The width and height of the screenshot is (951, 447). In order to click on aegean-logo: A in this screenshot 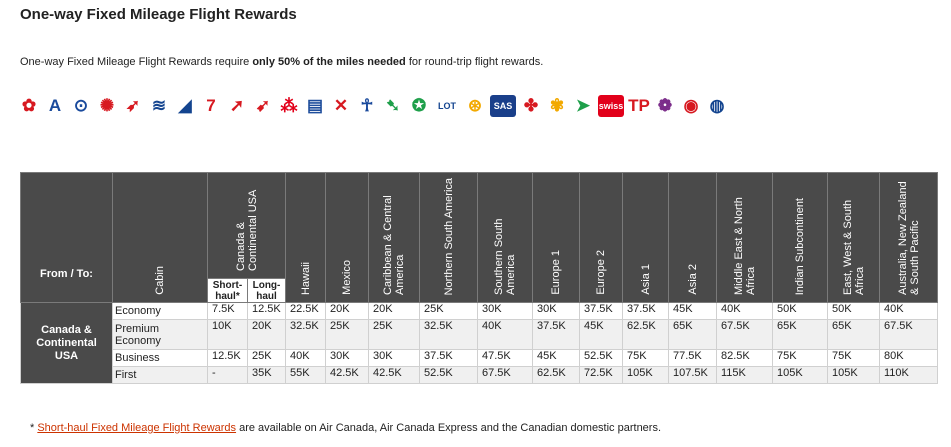, I will do `click(55, 106)`.